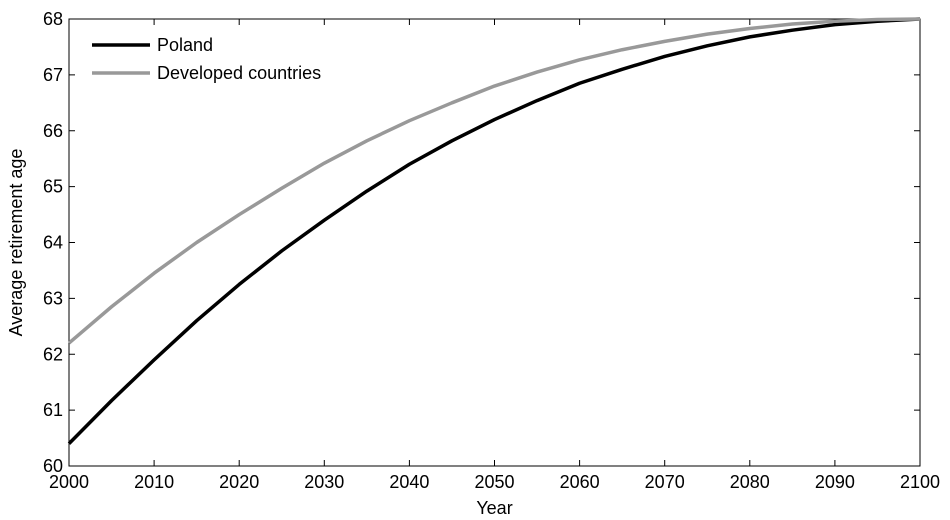  Describe the element at coordinates (665, 482) in the screenshot. I see `x-tick-label: 2070` at that location.